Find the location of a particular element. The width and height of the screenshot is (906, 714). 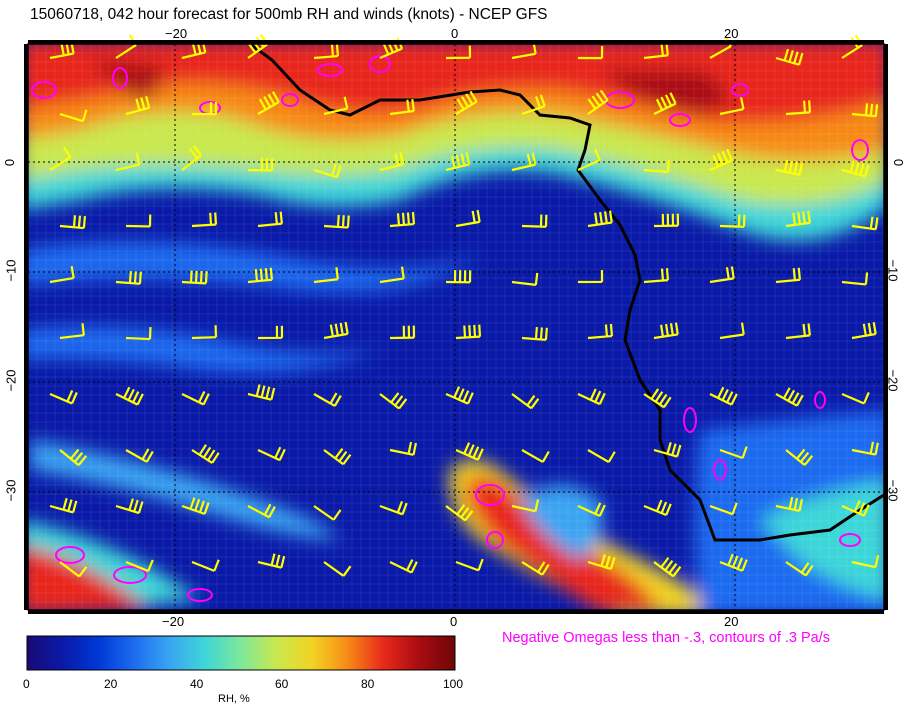

lat-tick-left-1: 0 is located at coordinates (10, 162).